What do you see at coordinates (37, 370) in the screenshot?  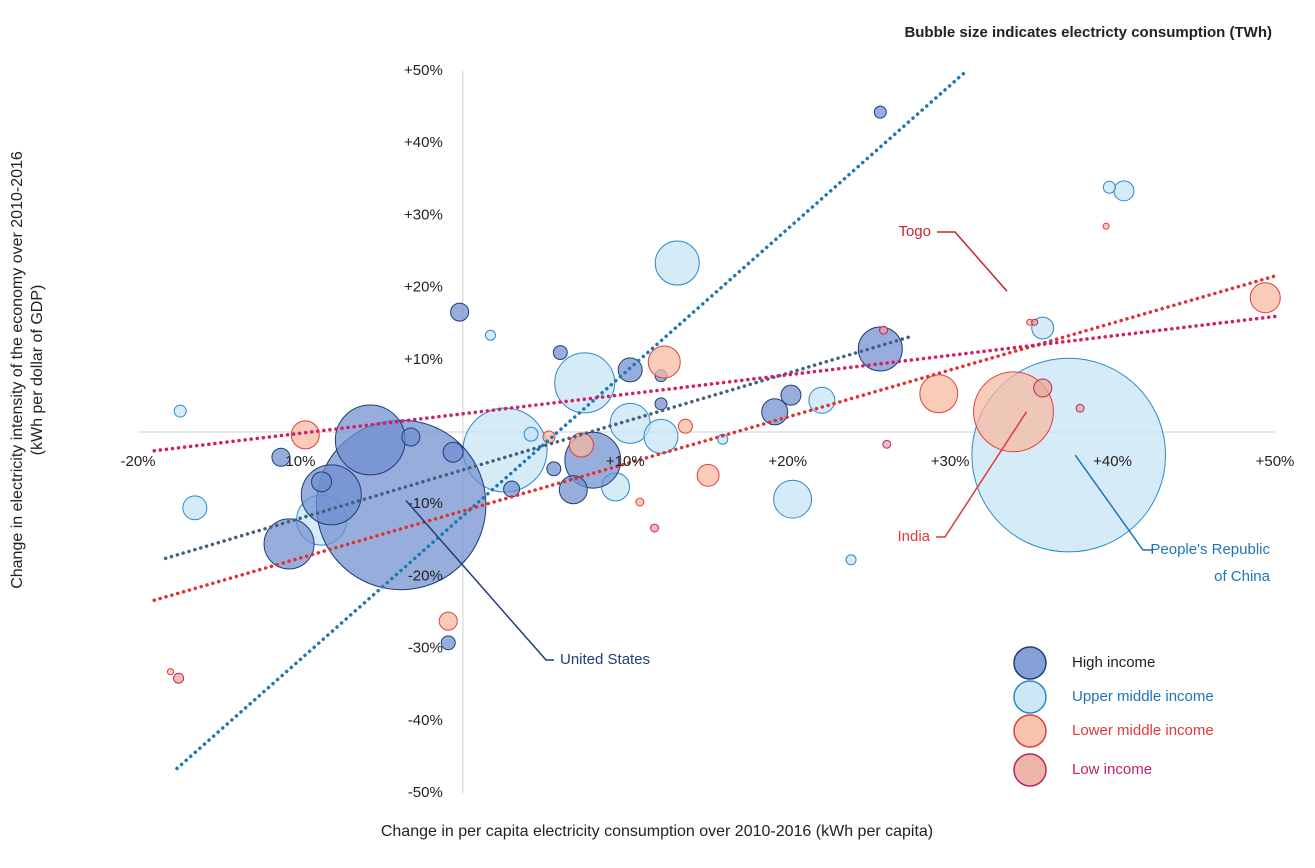 I see `y-axis-title-line: (kWh per dollar of GDP)` at bounding box center [37, 370].